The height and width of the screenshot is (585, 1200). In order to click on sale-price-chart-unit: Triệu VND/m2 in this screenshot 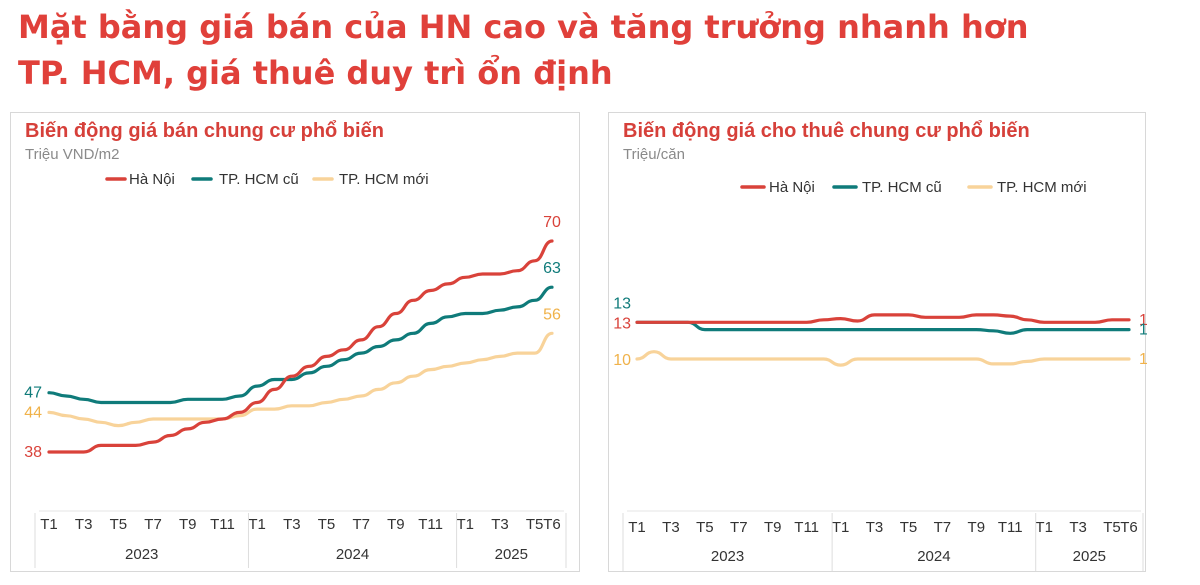, I will do `click(72, 154)`.